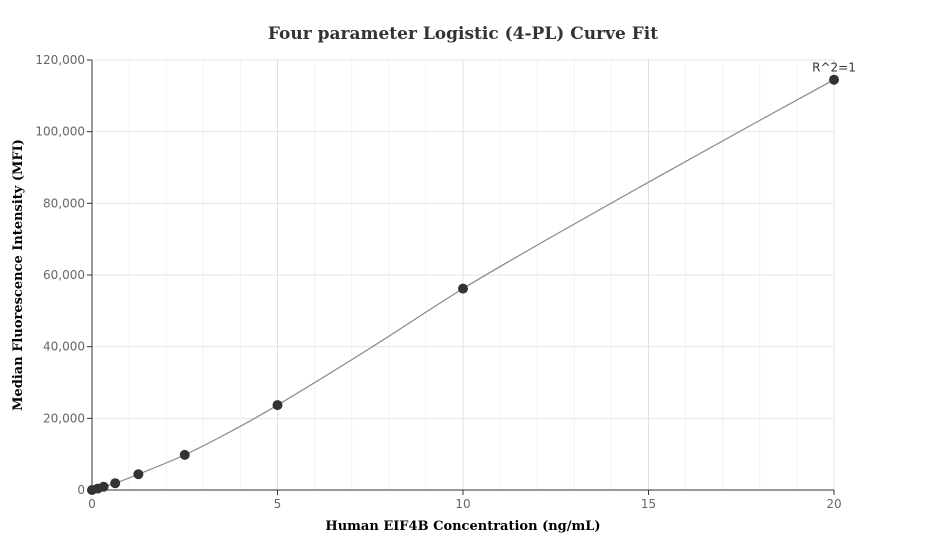 Image resolution: width=927 pixels, height=560 pixels. I want to click on y-tick-label: 20,000, so click(64, 418).